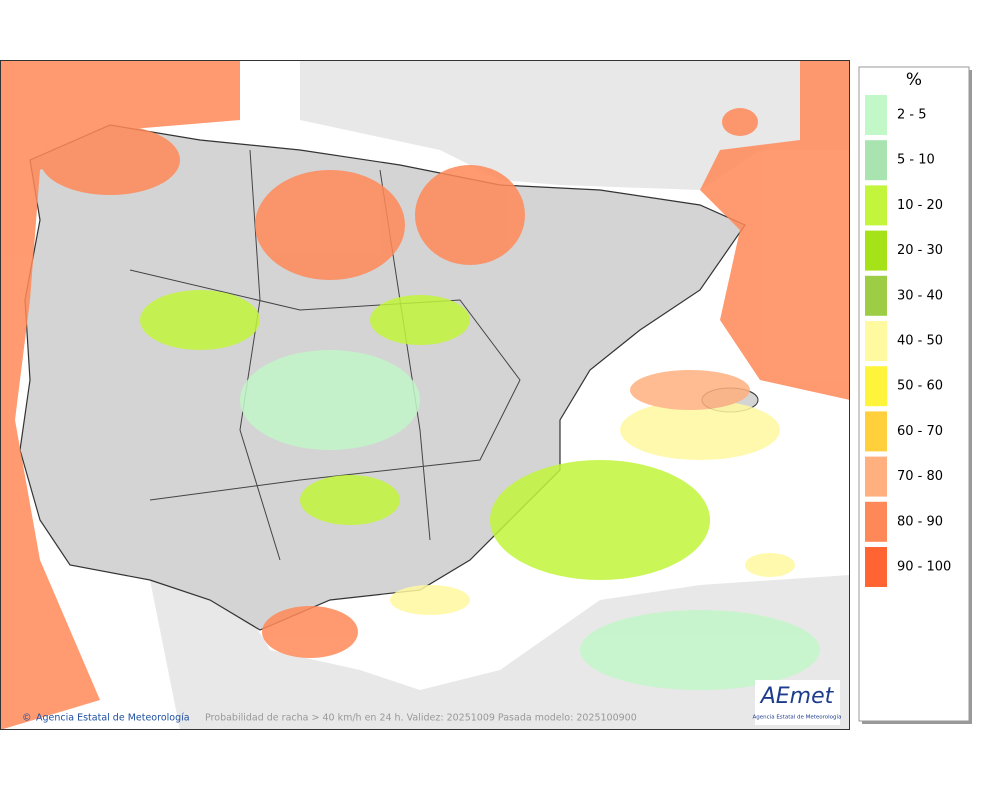 The image size is (1000, 794). I want to click on legend-label: 90 - 100, so click(924, 567).